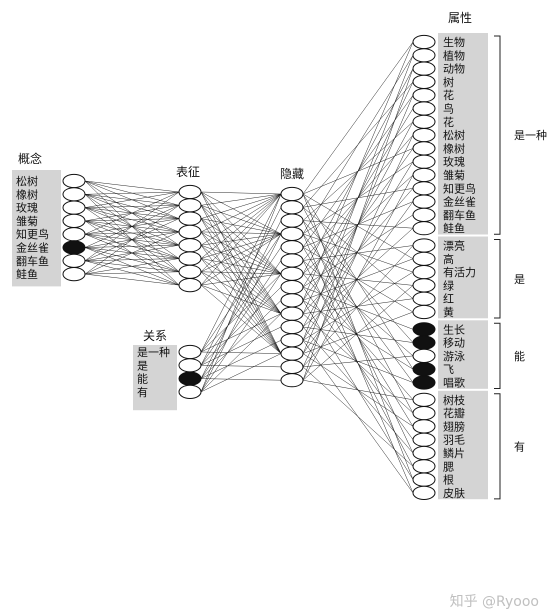  I want to click on attribute-label: 有活力, so click(459, 272).